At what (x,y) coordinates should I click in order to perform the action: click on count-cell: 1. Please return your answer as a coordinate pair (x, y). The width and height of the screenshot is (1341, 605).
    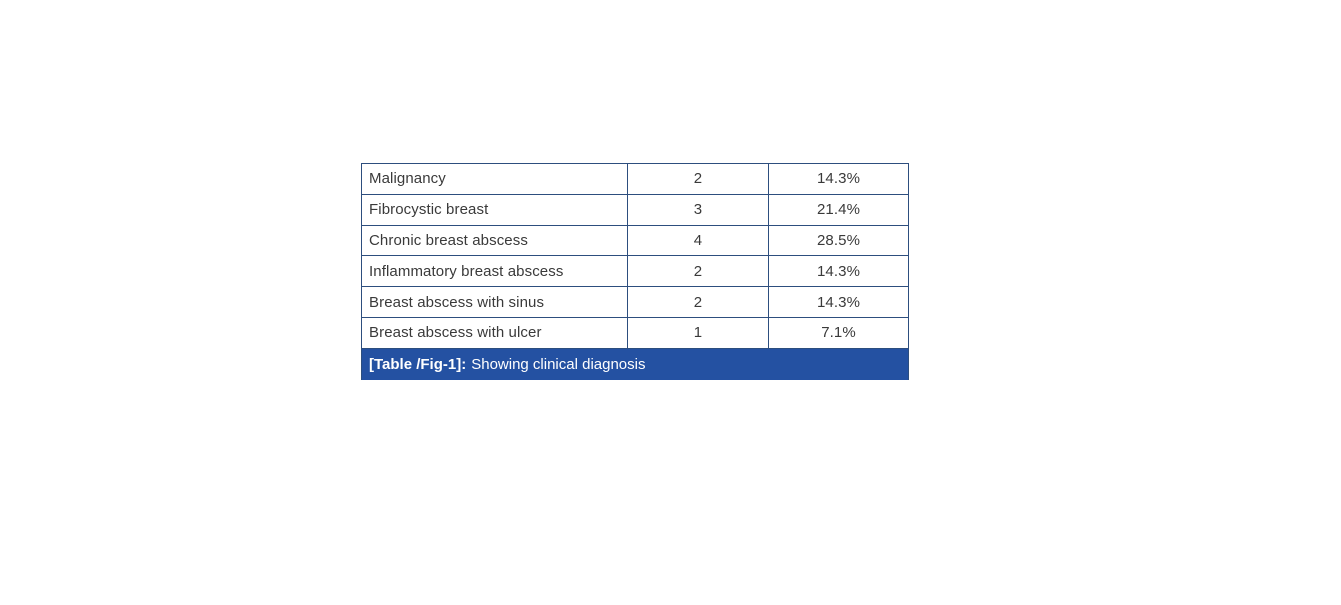
    Looking at the image, I should click on (697, 332).